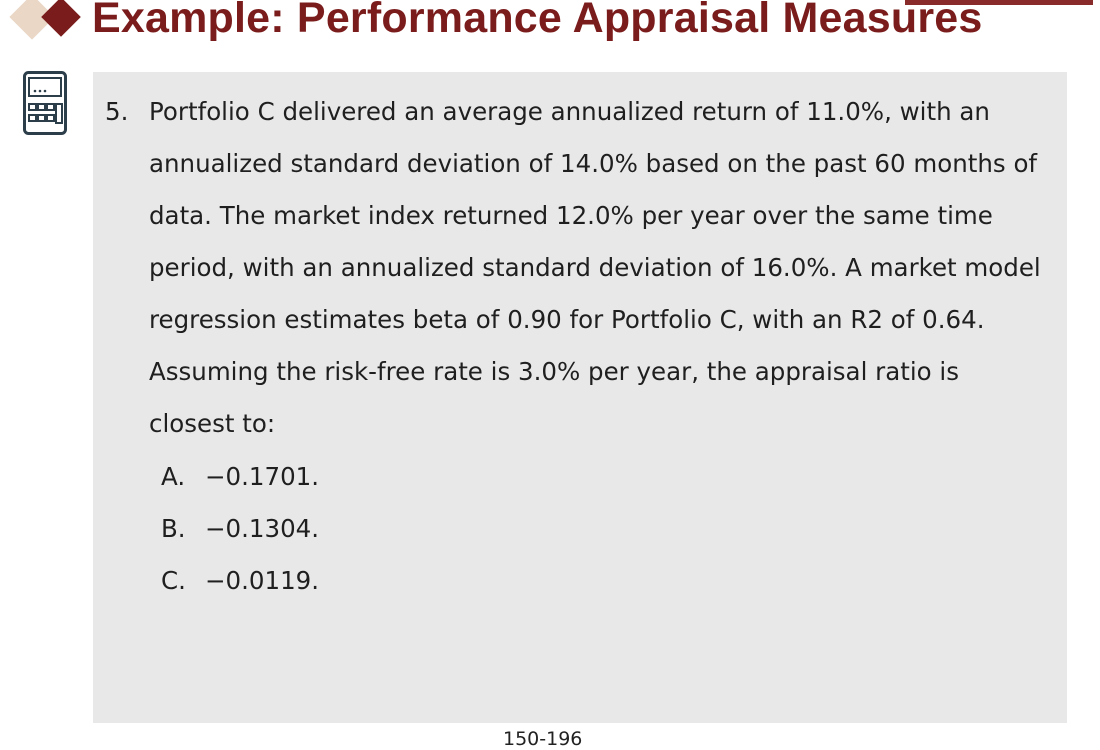 The width and height of the screenshot is (1100, 750). I want to click on answer-option-b: B. −0.1304., so click(240, 529).